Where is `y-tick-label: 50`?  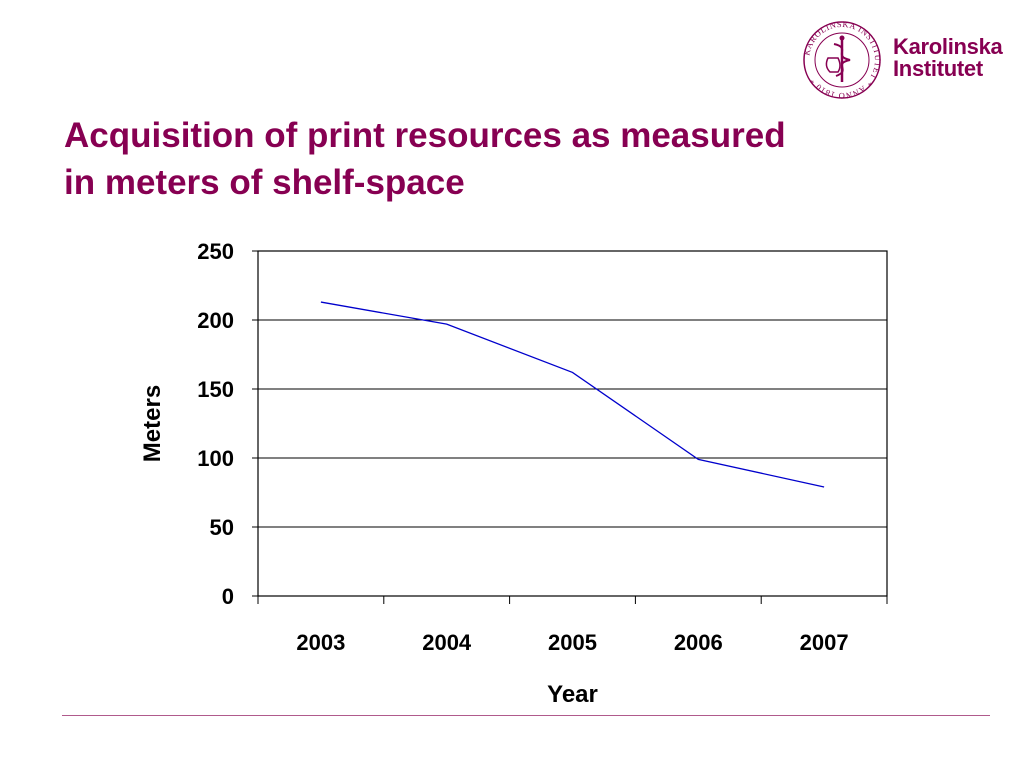 y-tick-label: 50 is located at coordinates (222, 527).